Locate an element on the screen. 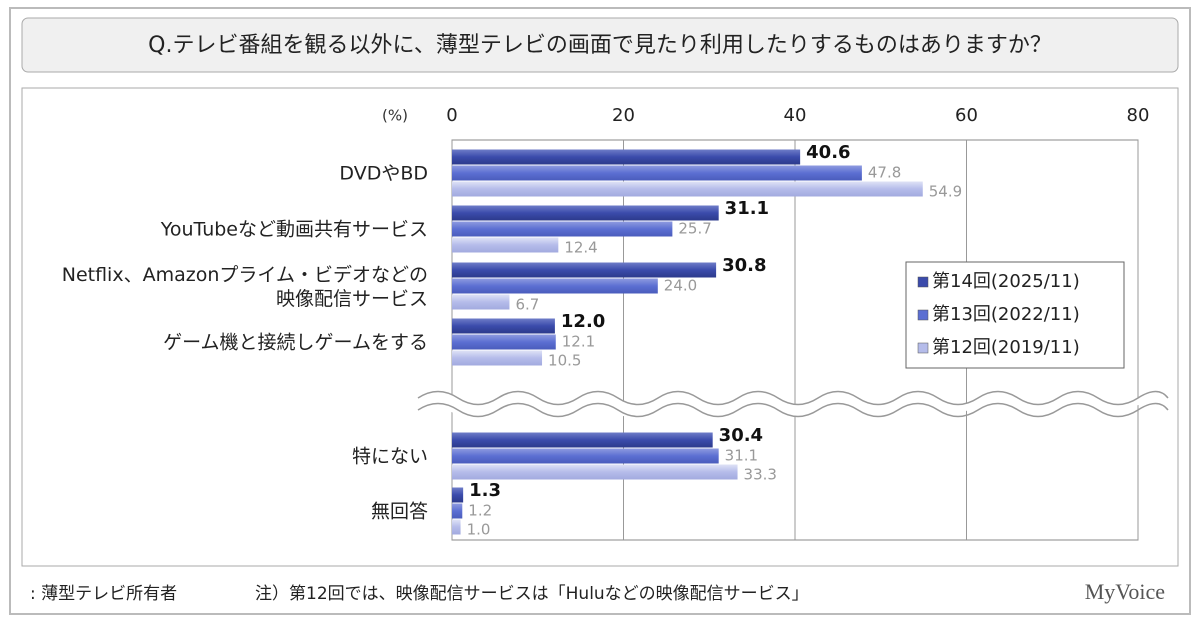 This screenshot has height=628, width=1200. x-tick-label: 40 is located at coordinates (795, 115).